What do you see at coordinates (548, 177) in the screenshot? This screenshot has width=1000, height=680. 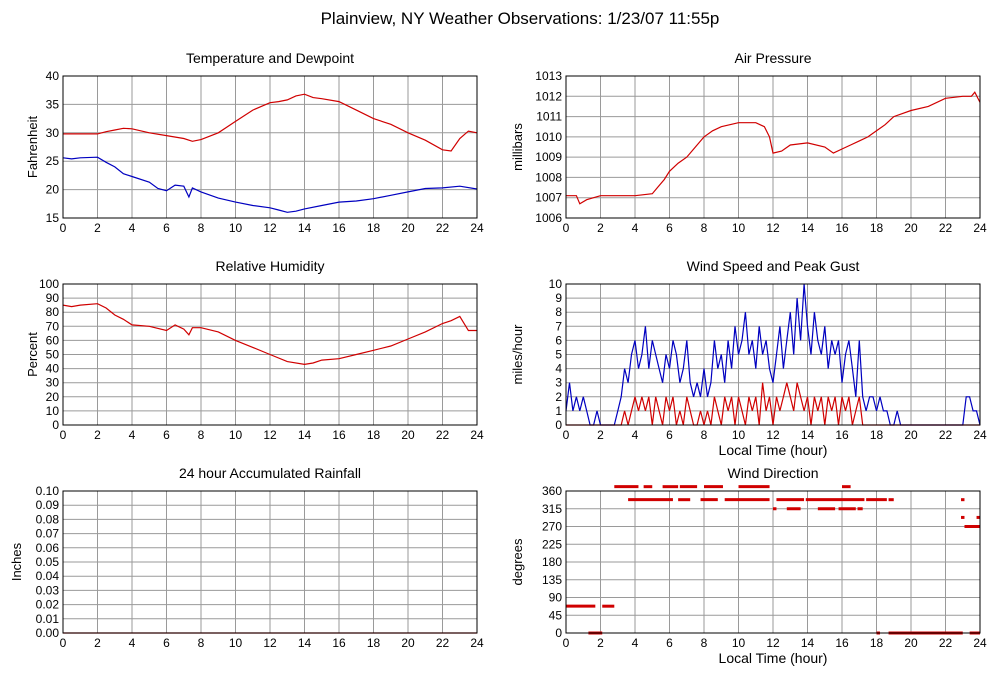 I see `y-tick-label: 1008` at bounding box center [548, 177].